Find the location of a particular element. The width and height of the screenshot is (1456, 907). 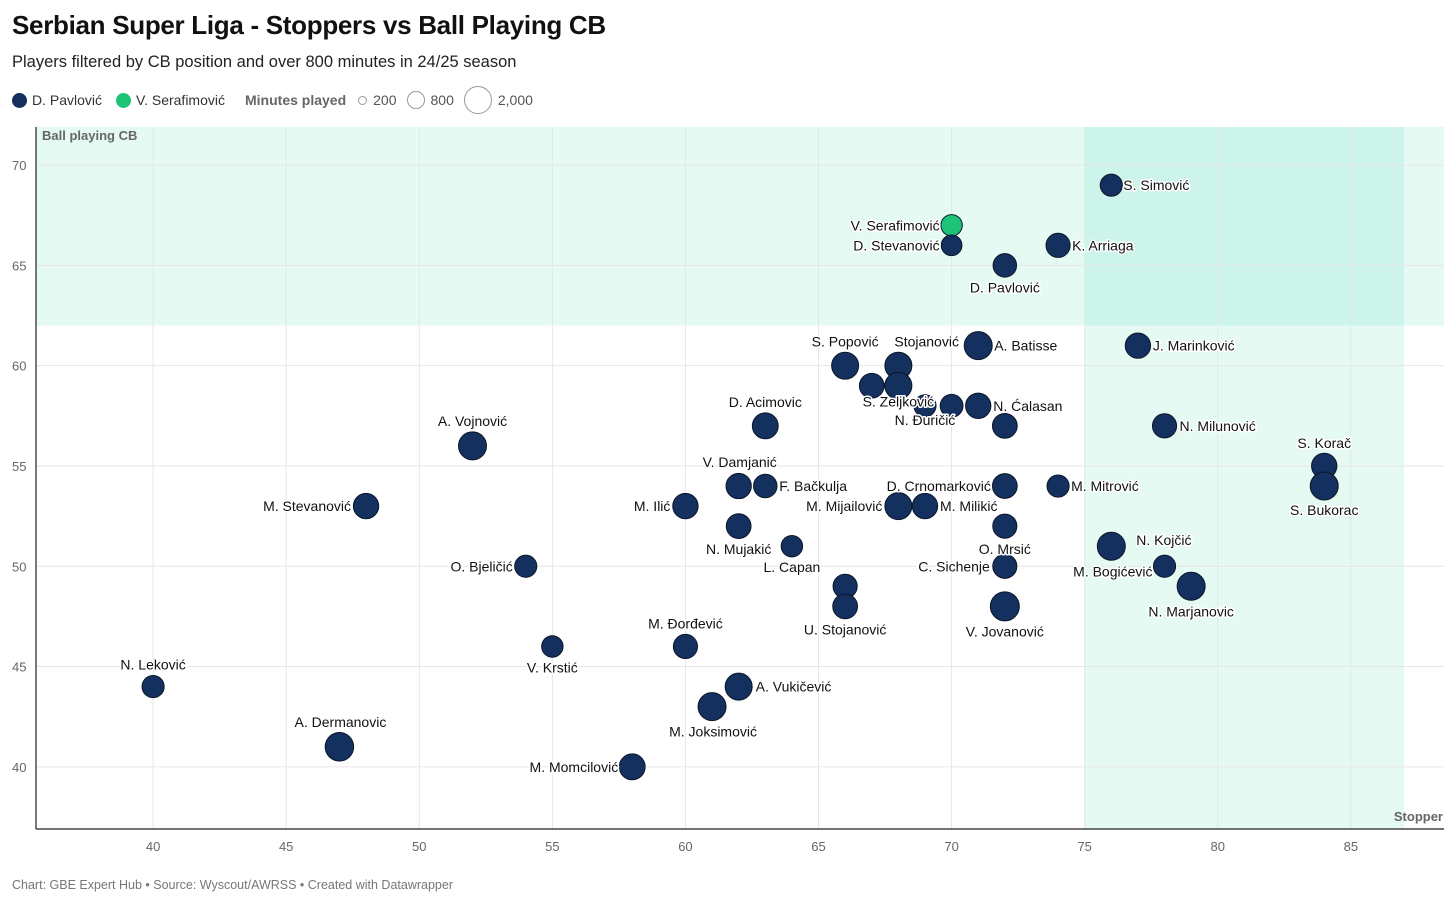

point-m-joksimovi is located at coordinates (712, 707).